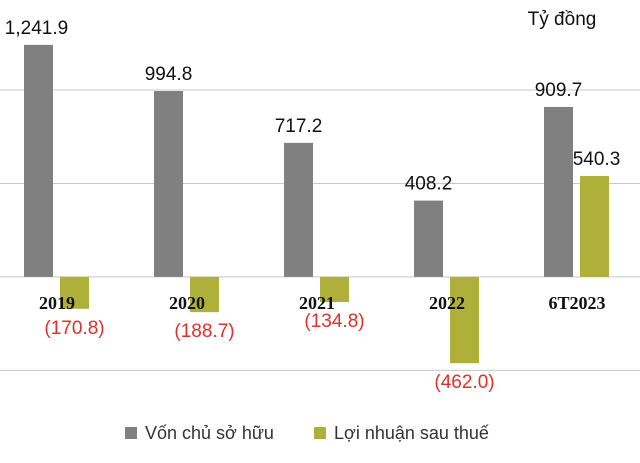  I want to click on x-tick-label: 2020, so click(187, 303).